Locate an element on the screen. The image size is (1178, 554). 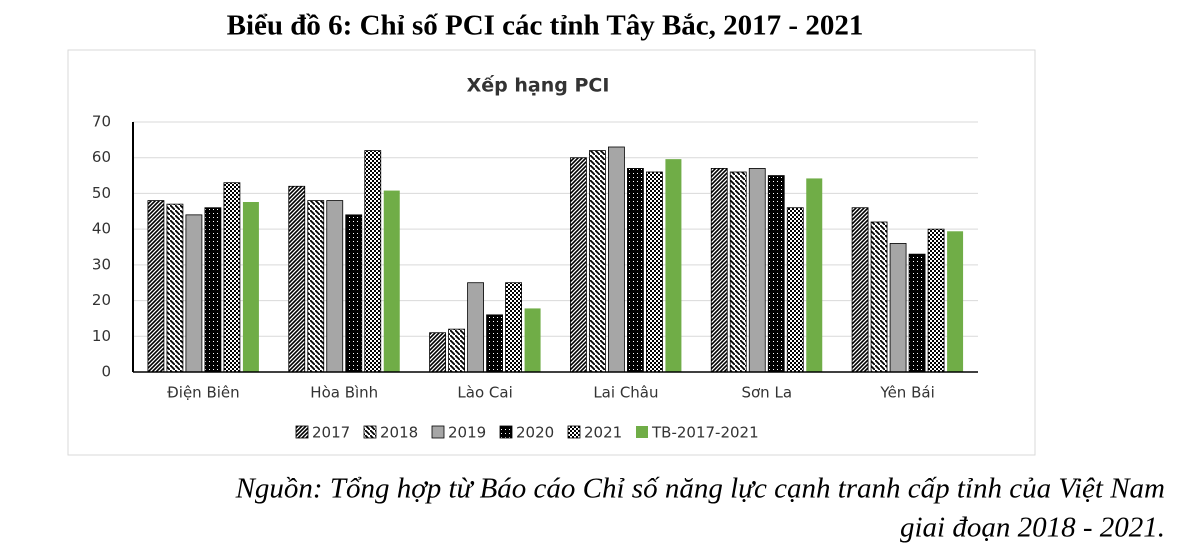
y-tick-label: 70 is located at coordinates (101, 122).